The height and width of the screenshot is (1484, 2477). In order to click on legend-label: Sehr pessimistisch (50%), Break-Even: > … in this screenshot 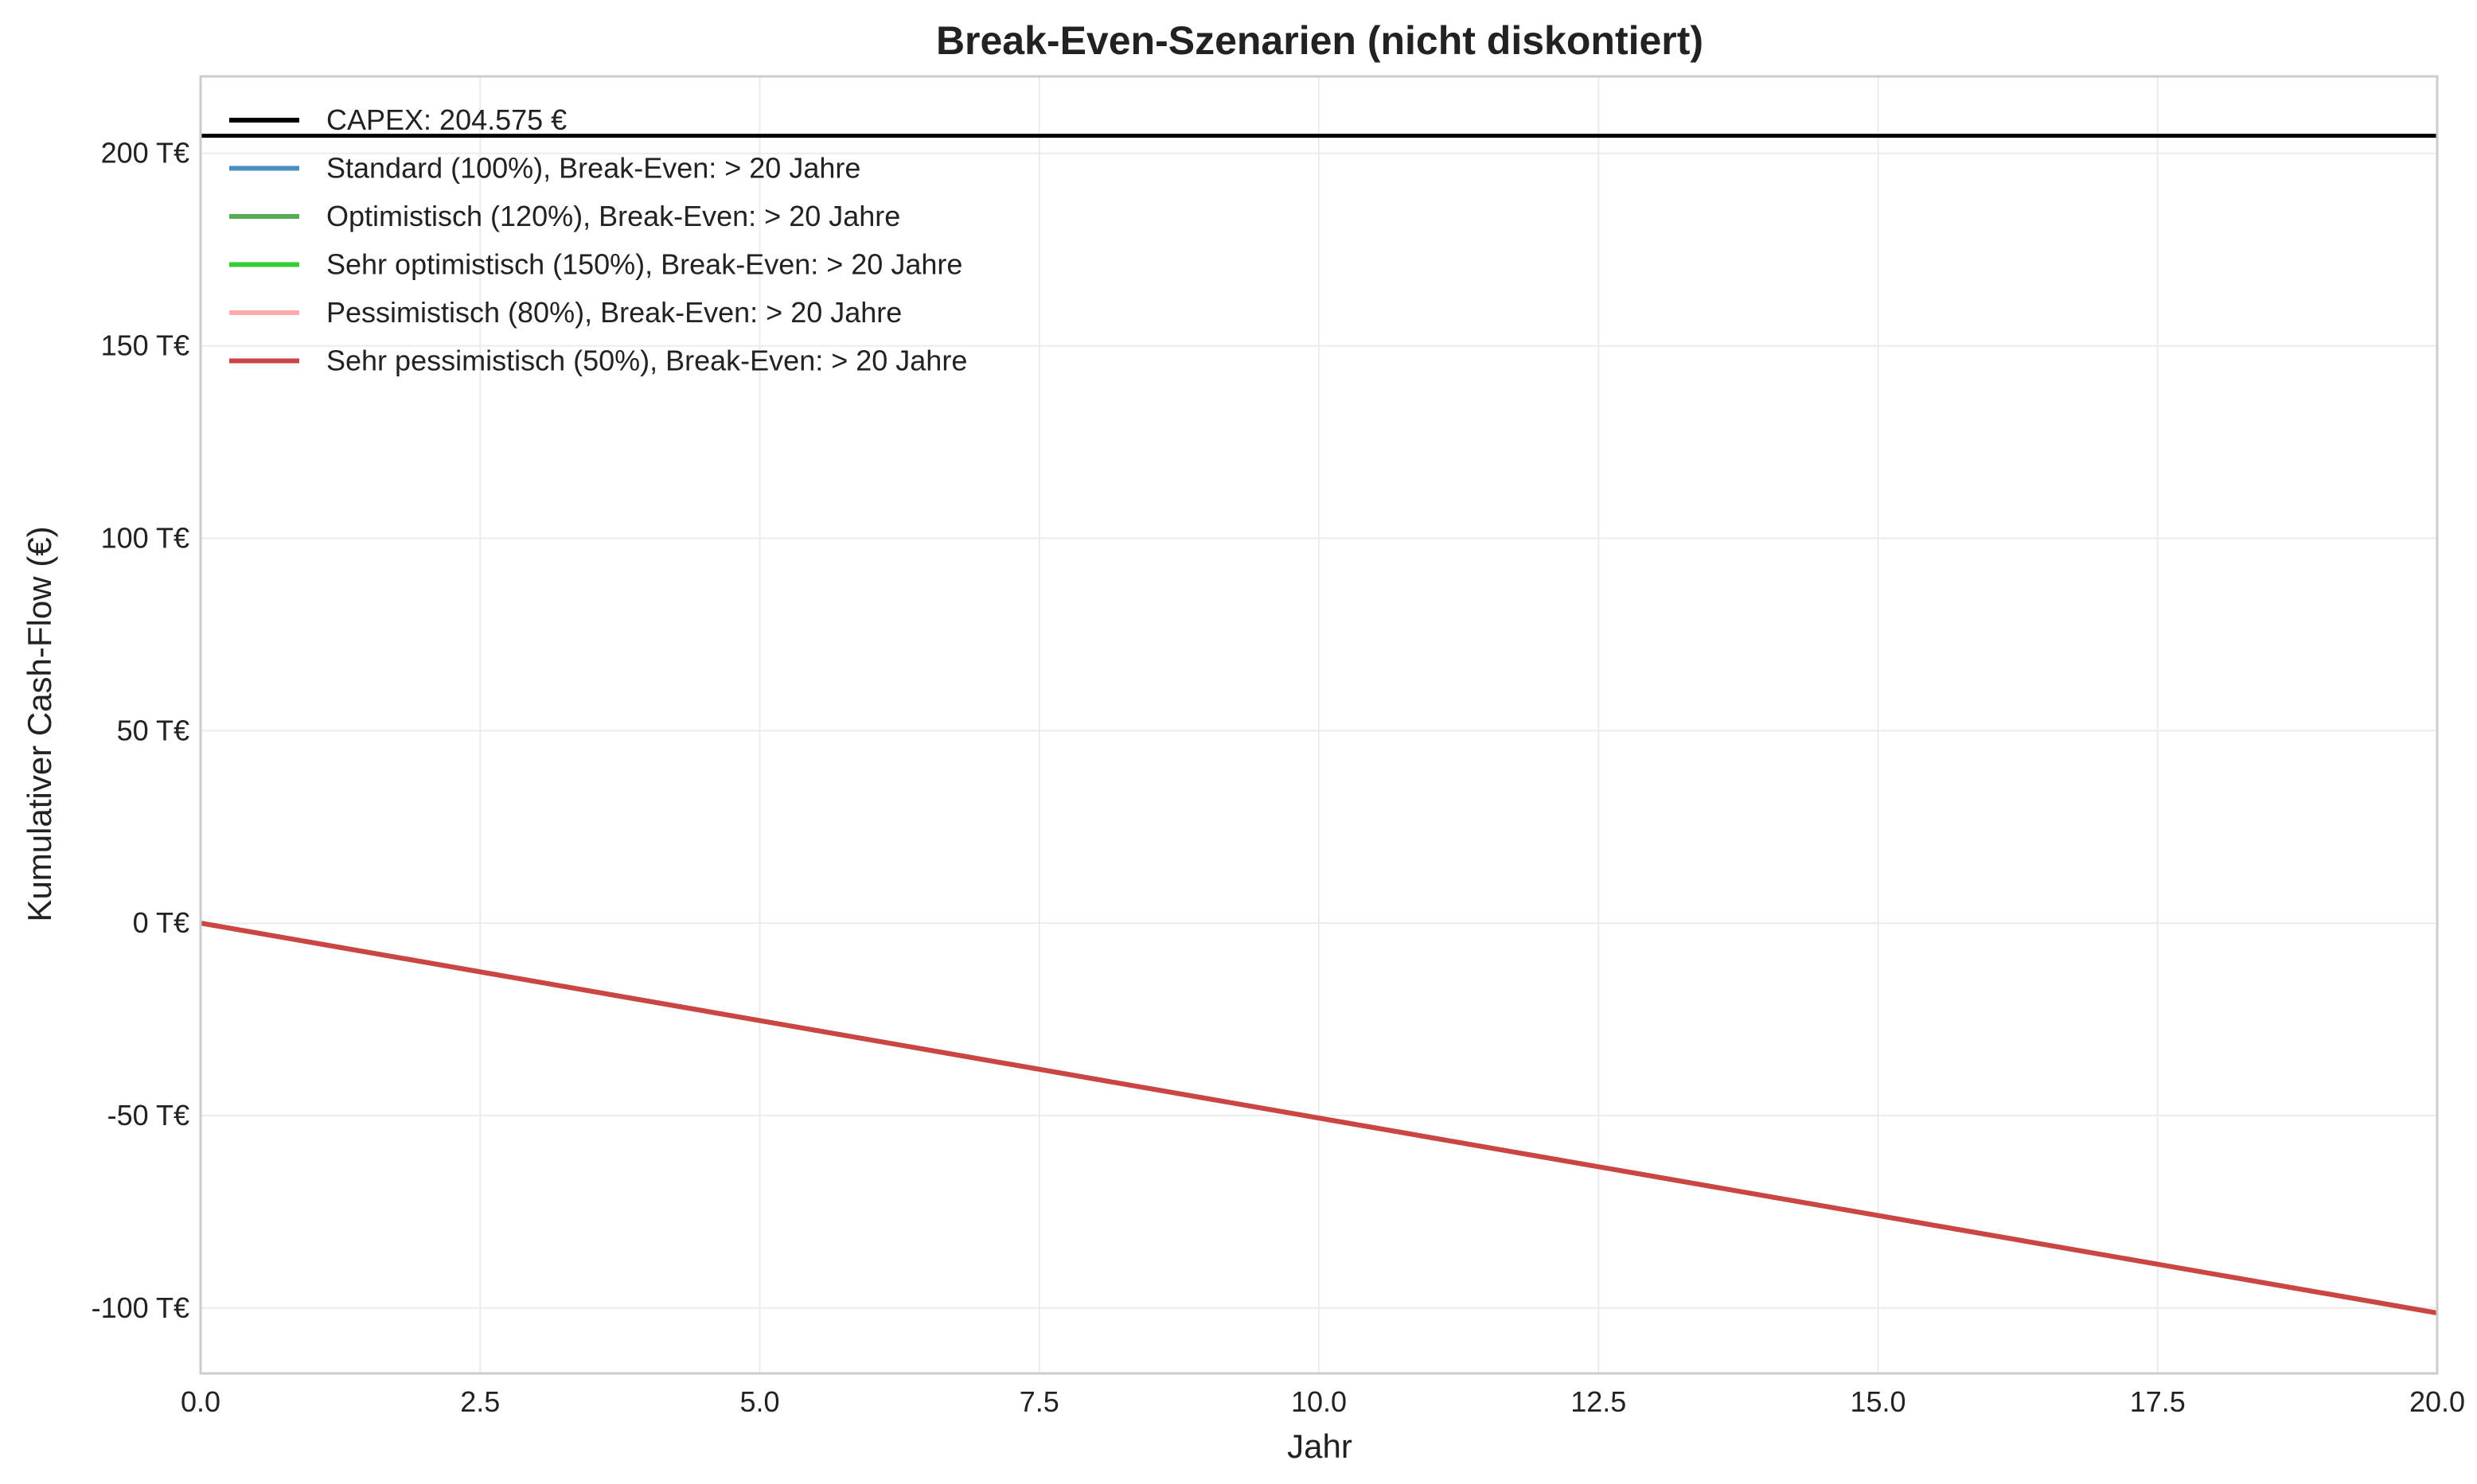, I will do `click(646, 361)`.